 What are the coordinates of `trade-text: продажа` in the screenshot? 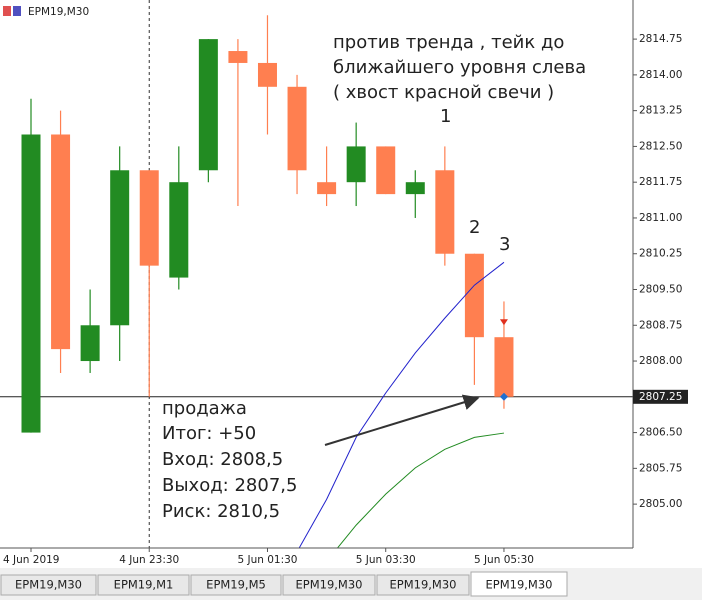 It's located at (204, 408).